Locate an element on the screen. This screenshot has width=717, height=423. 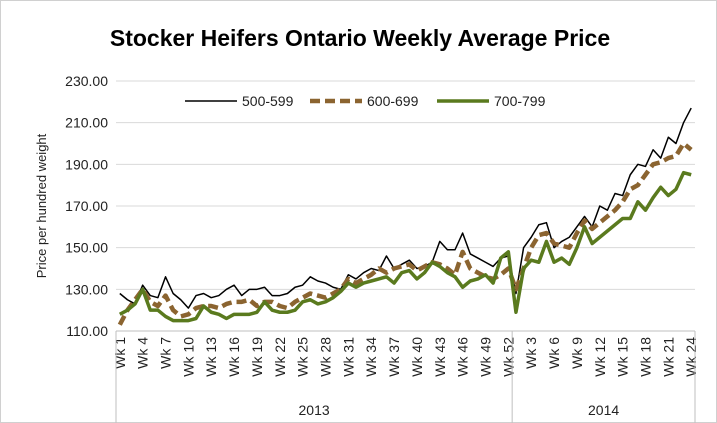
x-tick-label: Wk 34 is located at coordinates (371, 357).